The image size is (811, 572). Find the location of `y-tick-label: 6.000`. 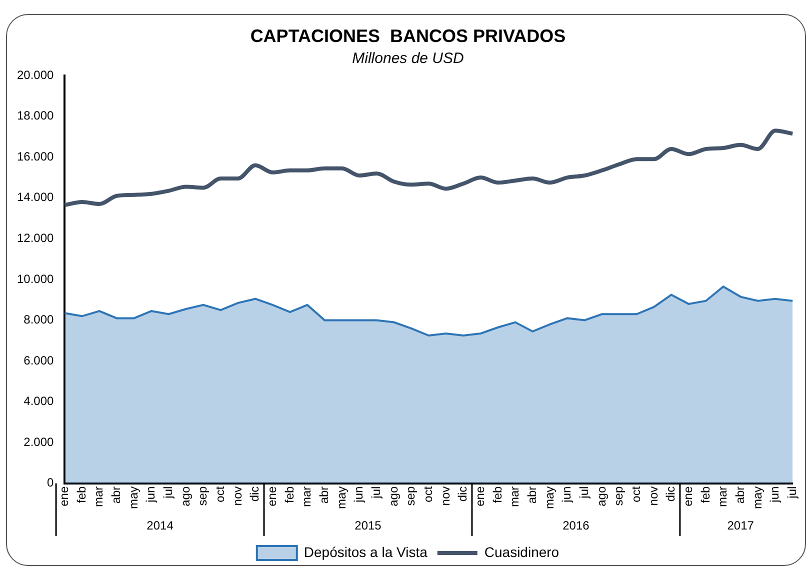

y-tick-label: 6.000 is located at coordinates (39, 360).